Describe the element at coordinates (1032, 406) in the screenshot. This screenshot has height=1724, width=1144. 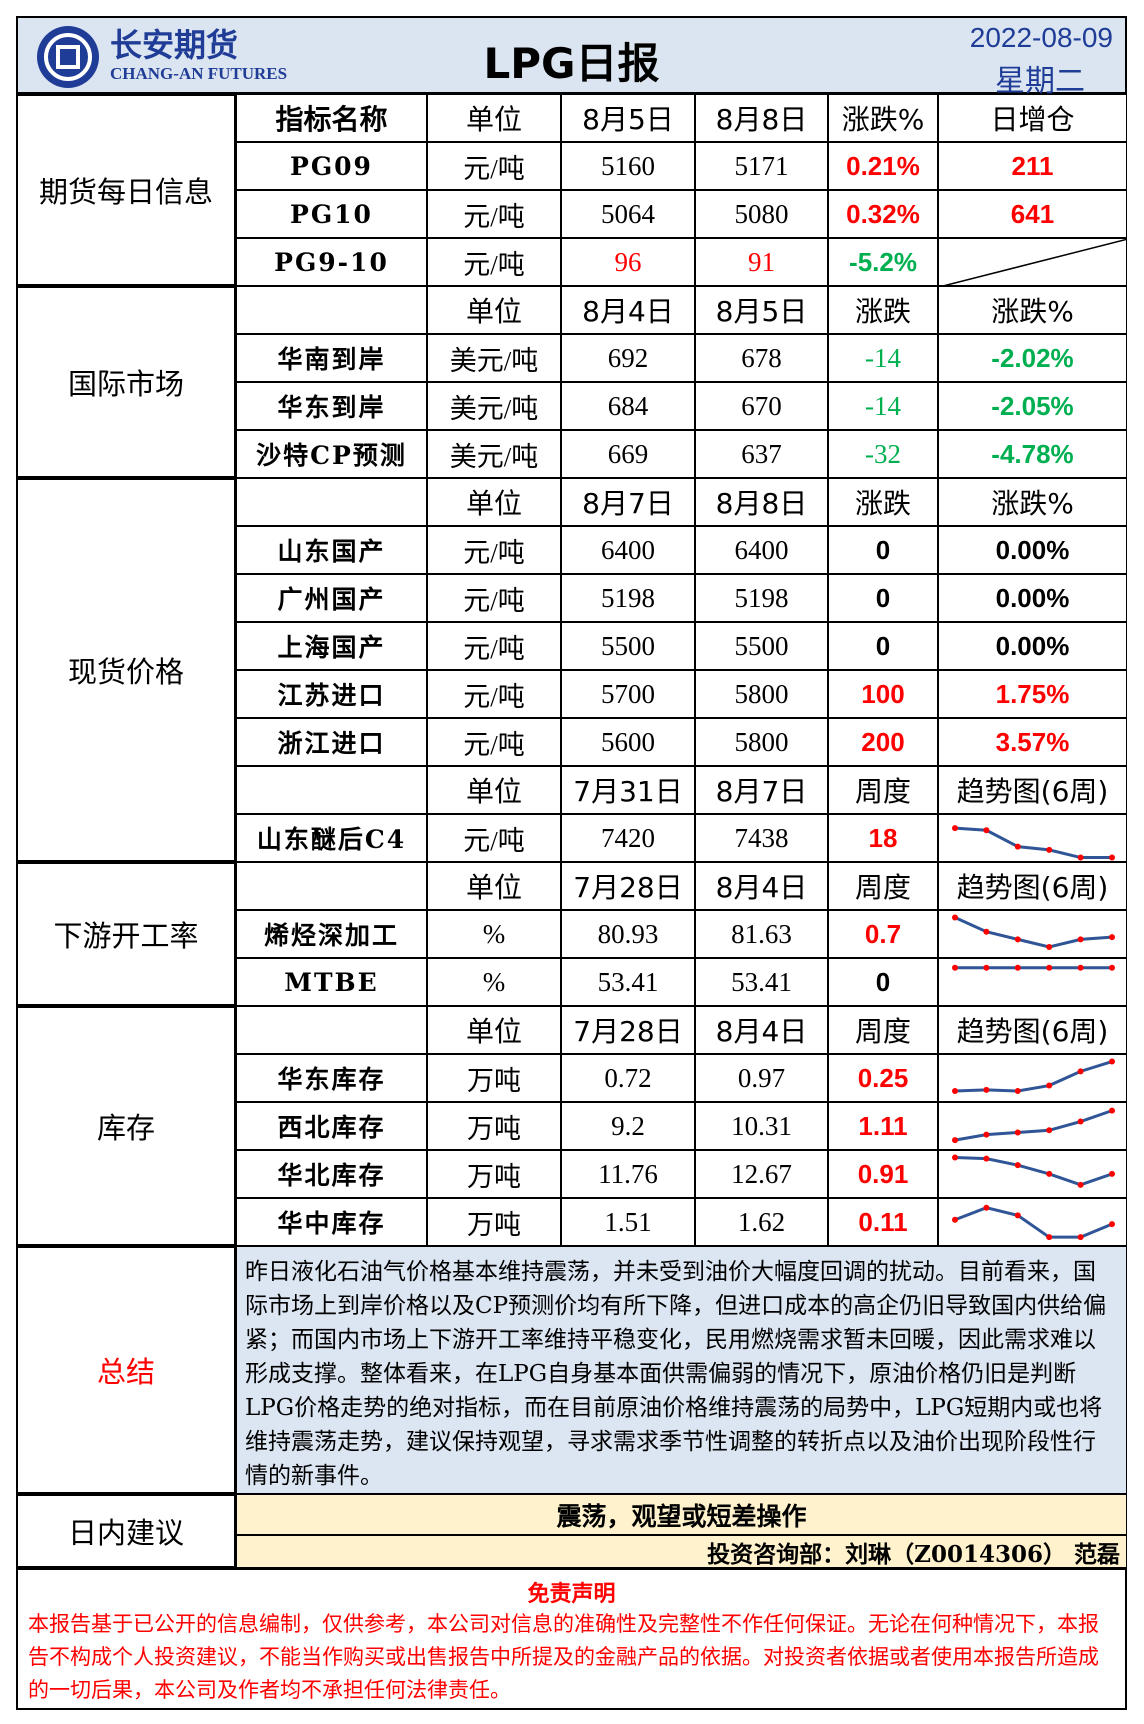
I see `value-cell: -2.05%` at that location.